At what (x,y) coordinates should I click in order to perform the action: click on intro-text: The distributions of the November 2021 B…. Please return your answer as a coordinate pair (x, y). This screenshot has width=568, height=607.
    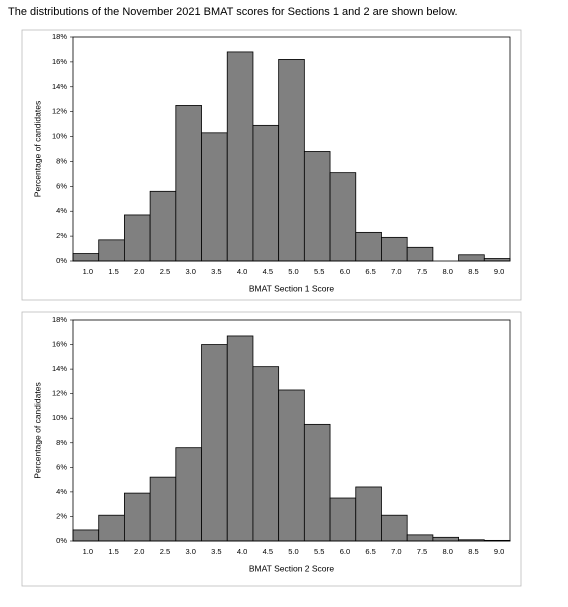
    Looking at the image, I should click on (233, 12).